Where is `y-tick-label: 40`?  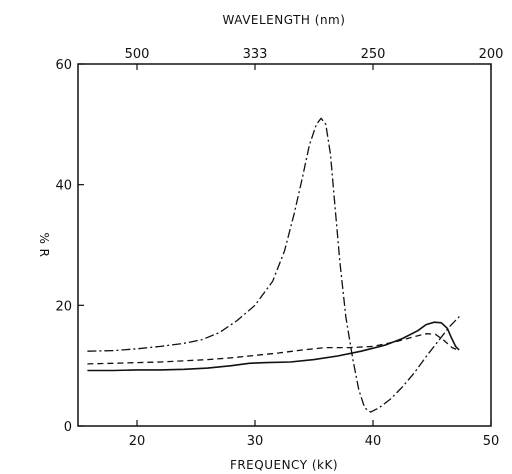
y-tick-label: 40 is located at coordinates (63, 186).